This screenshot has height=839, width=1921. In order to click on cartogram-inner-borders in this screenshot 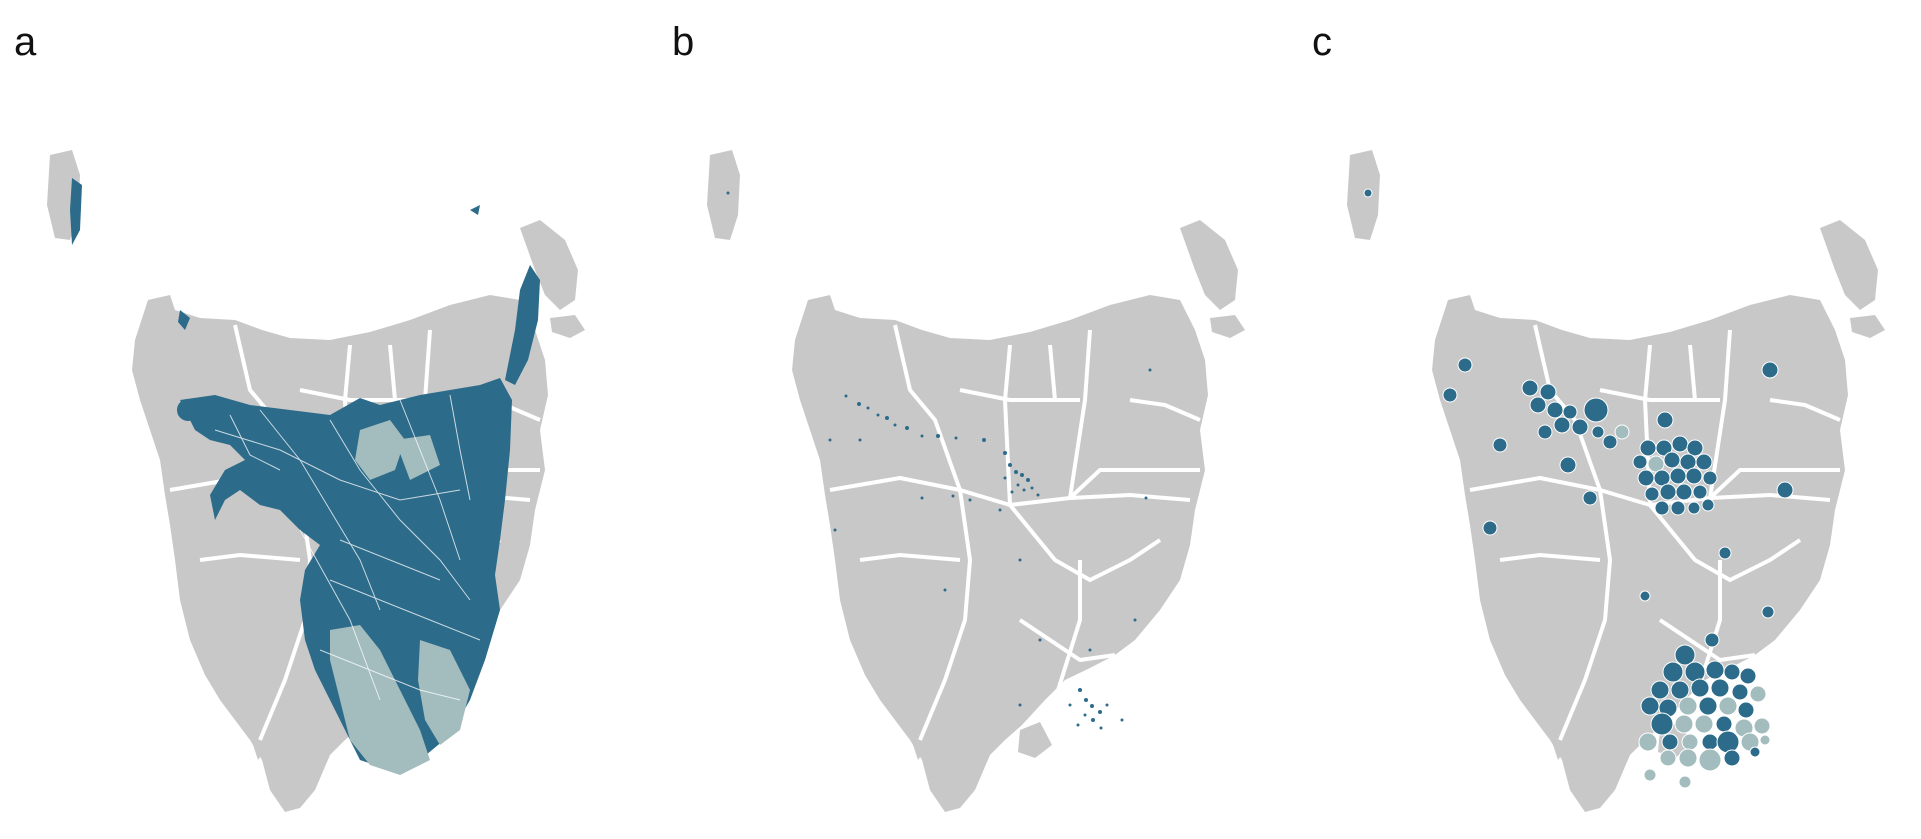, I will do `click(347, 547)`.